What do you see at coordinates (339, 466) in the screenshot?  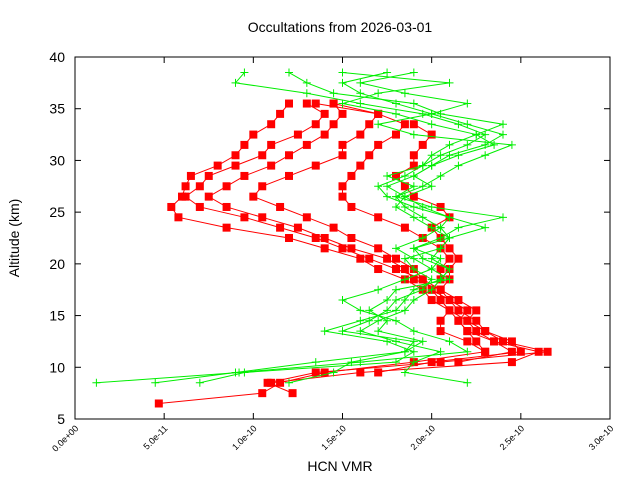 I see `x-axis-label: HCN VMR` at bounding box center [339, 466].